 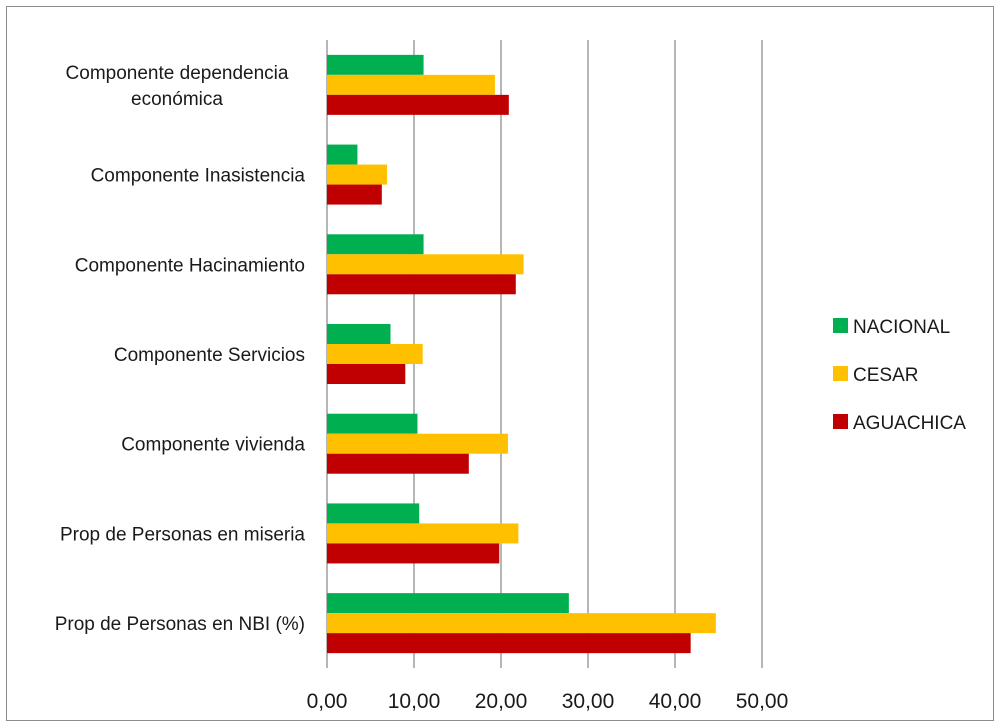 I want to click on category-label: Componente vivienda, so click(x=213, y=445).